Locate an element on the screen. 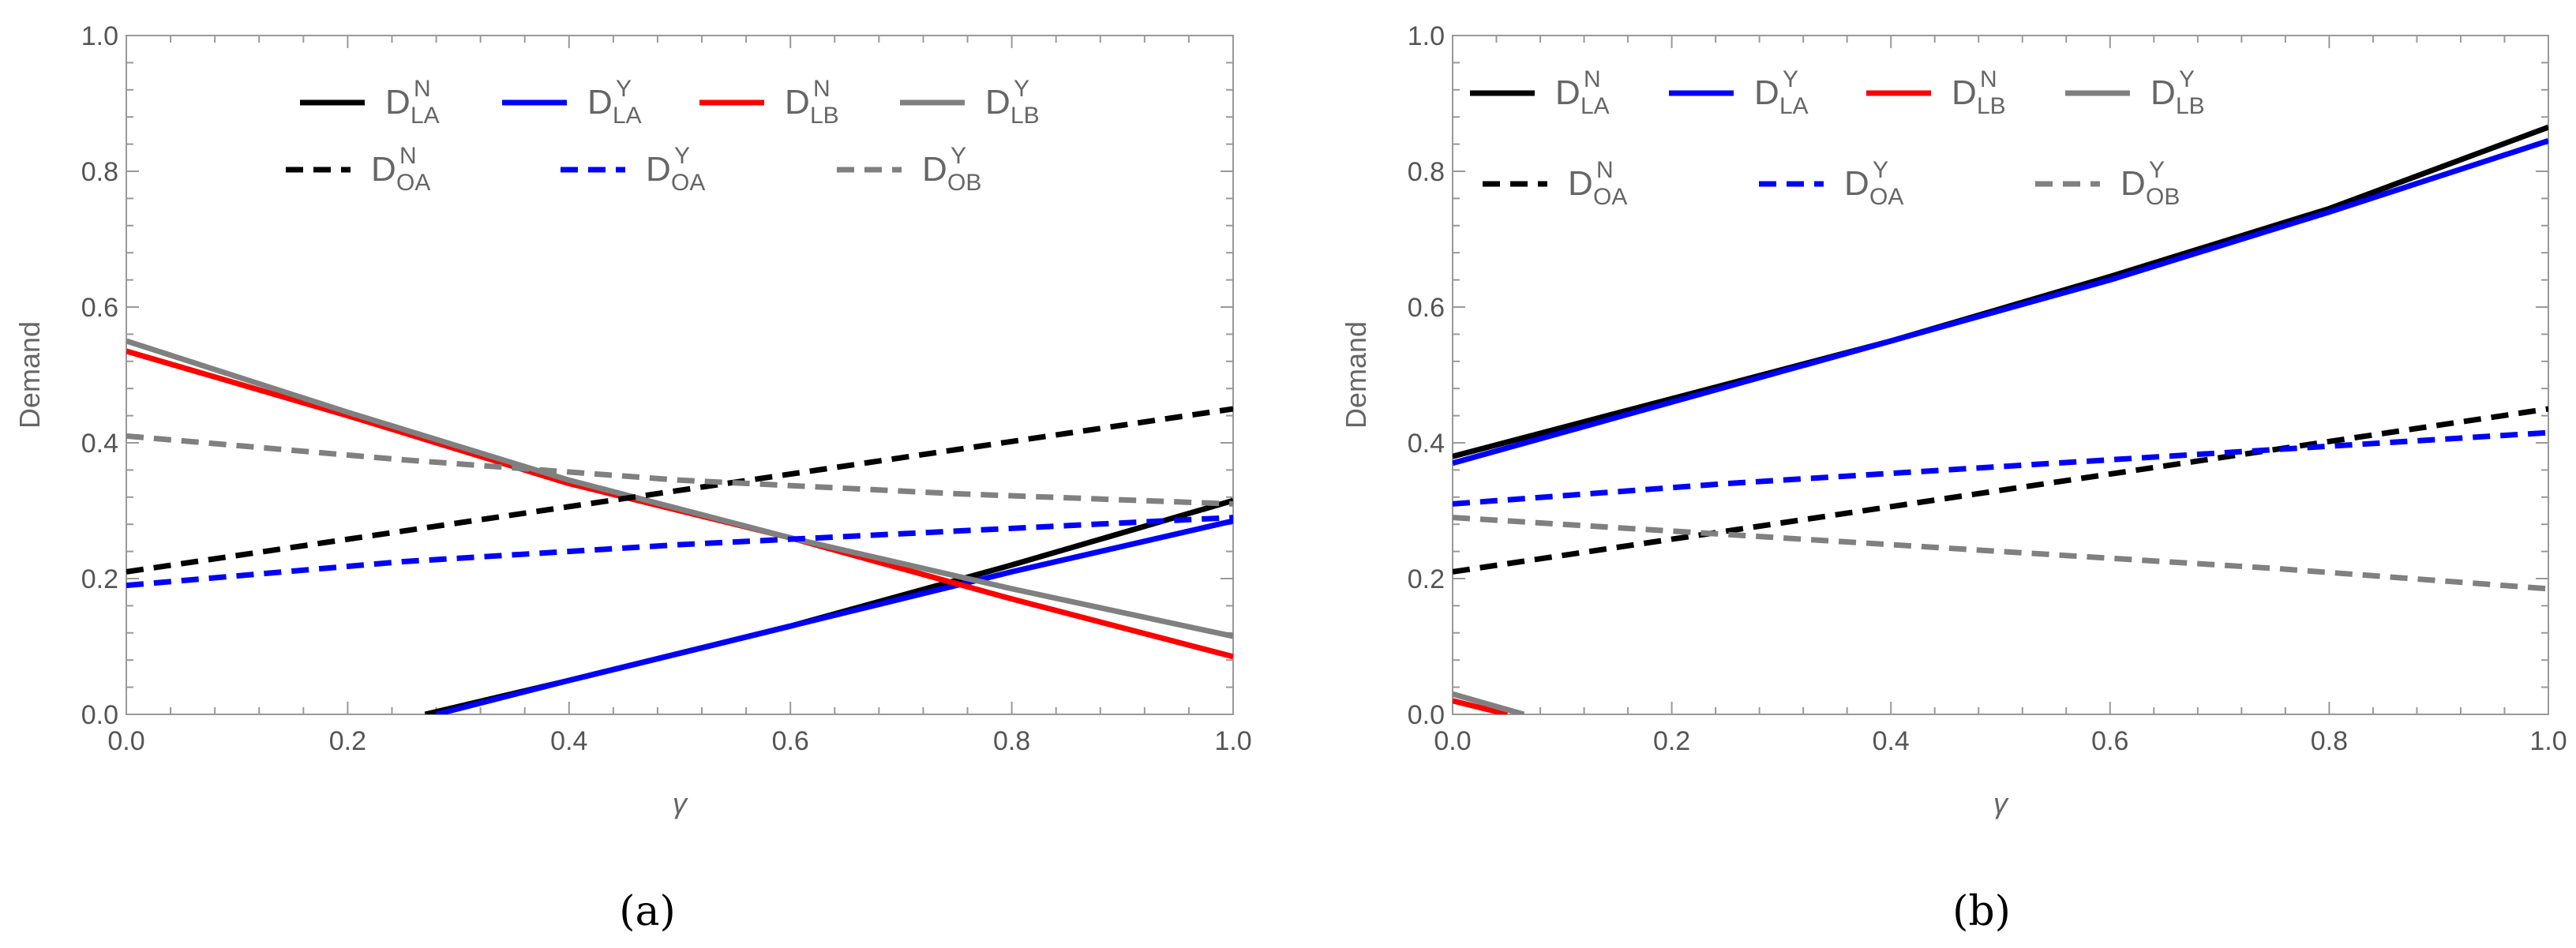 This screenshot has height=948, width=2576. x-tick-label: 0.6 is located at coordinates (2109, 741).